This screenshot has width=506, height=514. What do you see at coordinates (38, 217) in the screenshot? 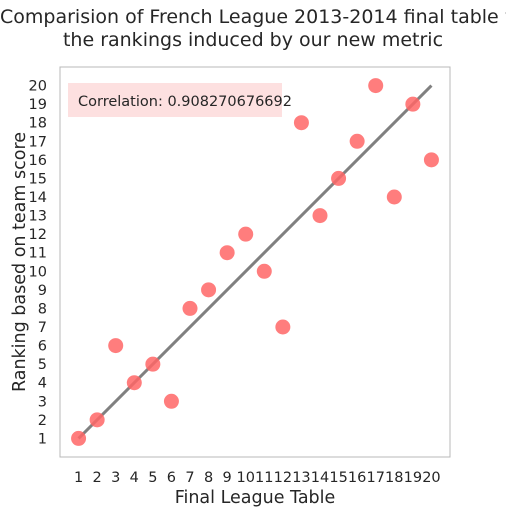
I see `y-tick-label: 13` at bounding box center [38, 217].